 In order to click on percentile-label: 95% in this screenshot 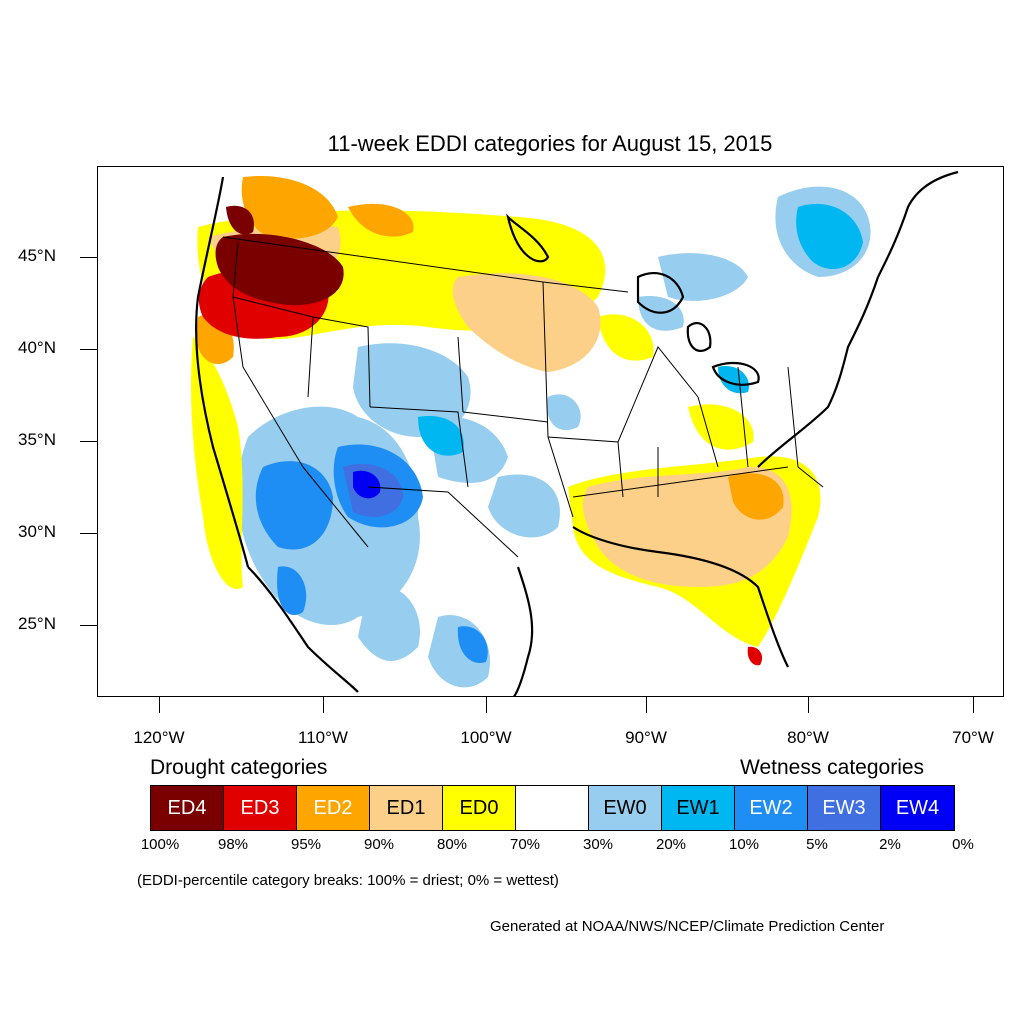, I will do `click(306, 844)`.